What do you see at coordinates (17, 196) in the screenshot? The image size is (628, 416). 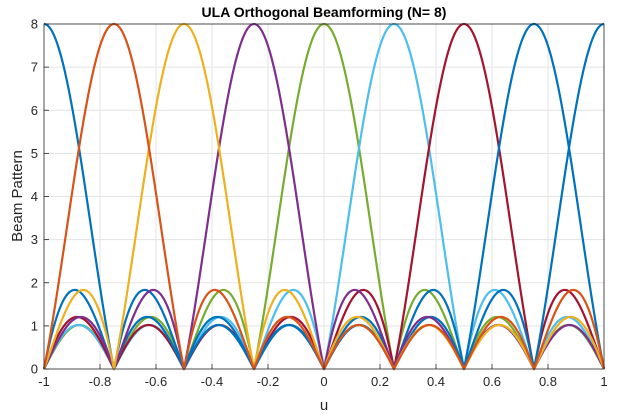 I see `y-axis-label: Beam Pattern` at bounding box center [17, 196].